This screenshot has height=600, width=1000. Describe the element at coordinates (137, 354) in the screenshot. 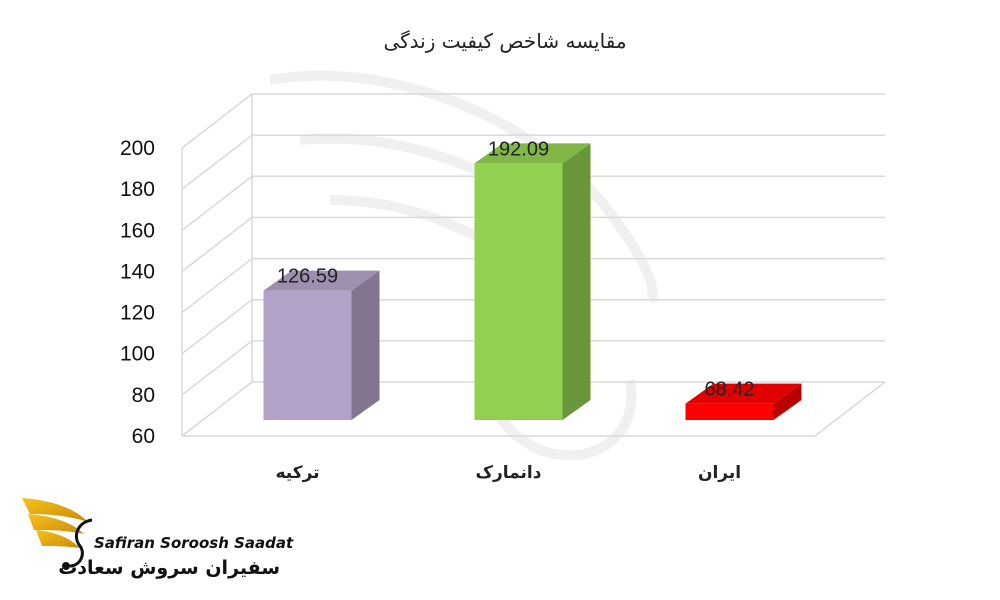

I see `y-tick-label: 100` at that location.